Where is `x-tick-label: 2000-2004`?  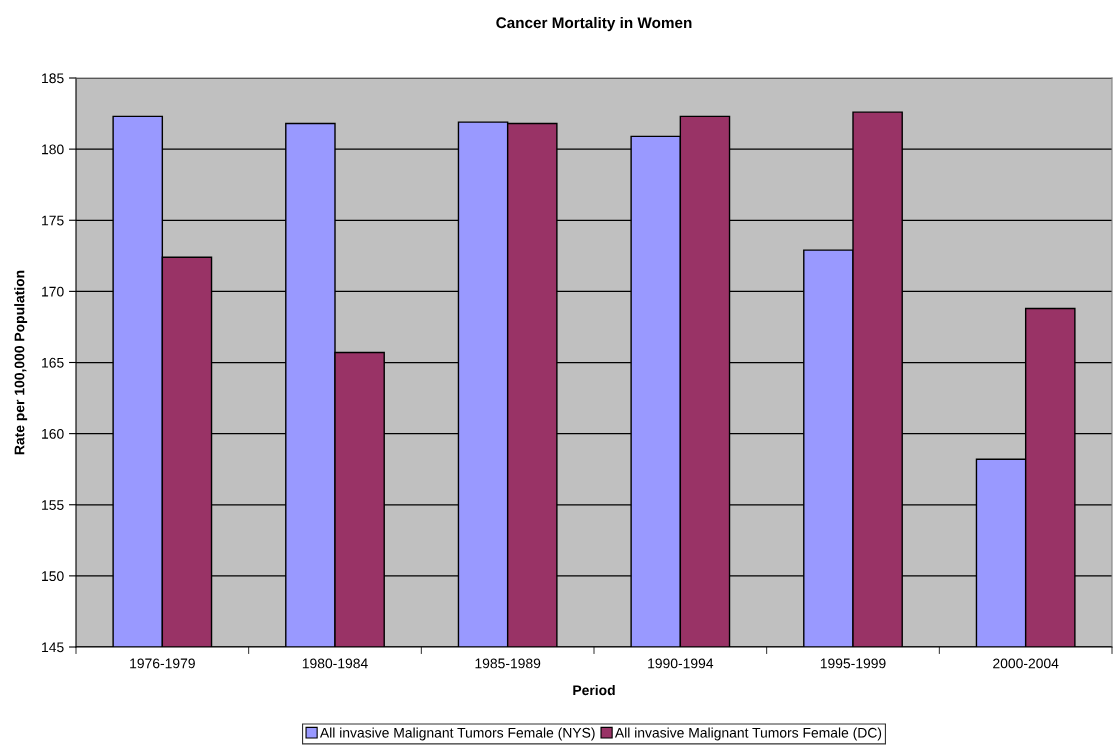
x-tick-label: 2000-2004 is located at coordinates (1026, 663).